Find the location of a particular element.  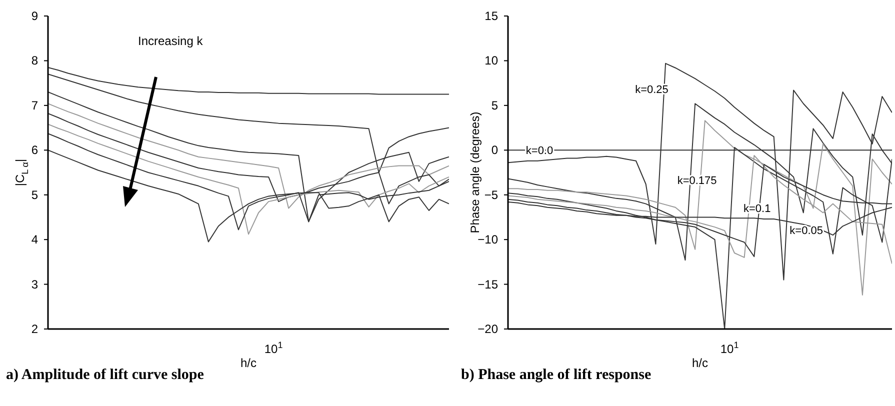

y-tick-label: −5 is located at coordinates (491, 195).